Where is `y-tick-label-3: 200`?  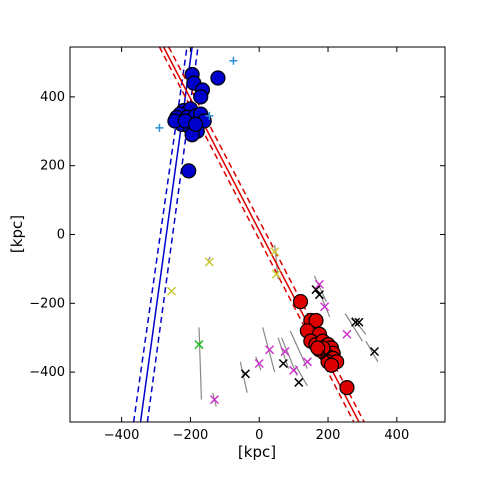 y-tick-label-3: 200 is located at coordinates (52, 166).